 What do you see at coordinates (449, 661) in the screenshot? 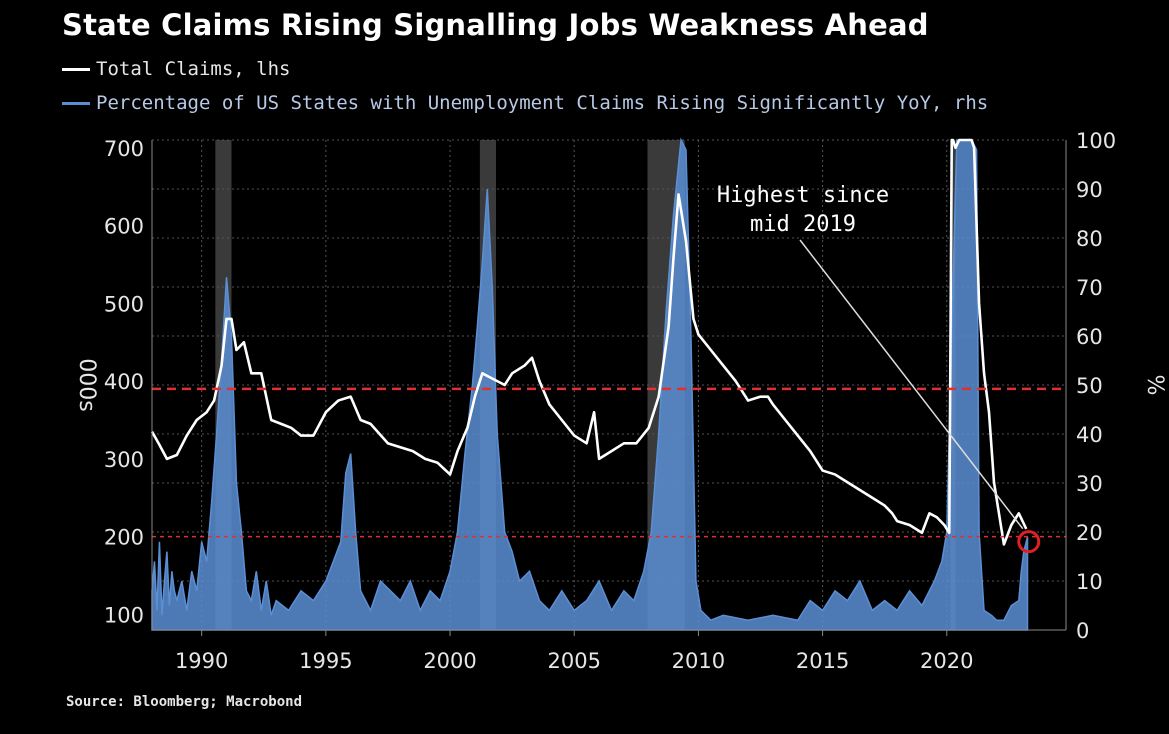
I see `x-tick-2000: 2000` at bounding box center [449, 661].